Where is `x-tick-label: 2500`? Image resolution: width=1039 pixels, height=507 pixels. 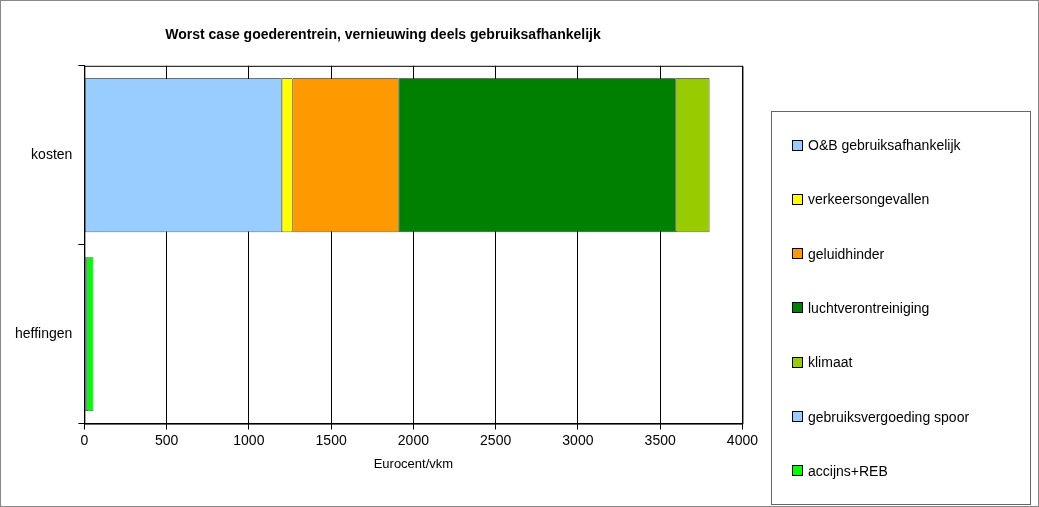
x-tick-label: 2500 is located at coordinates (496, 439).